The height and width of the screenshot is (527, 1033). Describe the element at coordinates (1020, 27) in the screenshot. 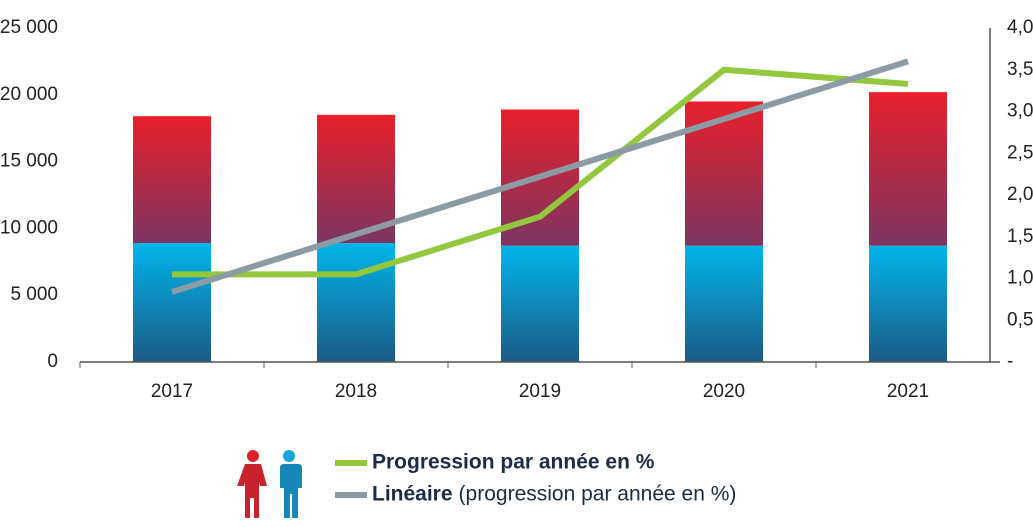

I see `y2-tick-label: 4,0` at that location.